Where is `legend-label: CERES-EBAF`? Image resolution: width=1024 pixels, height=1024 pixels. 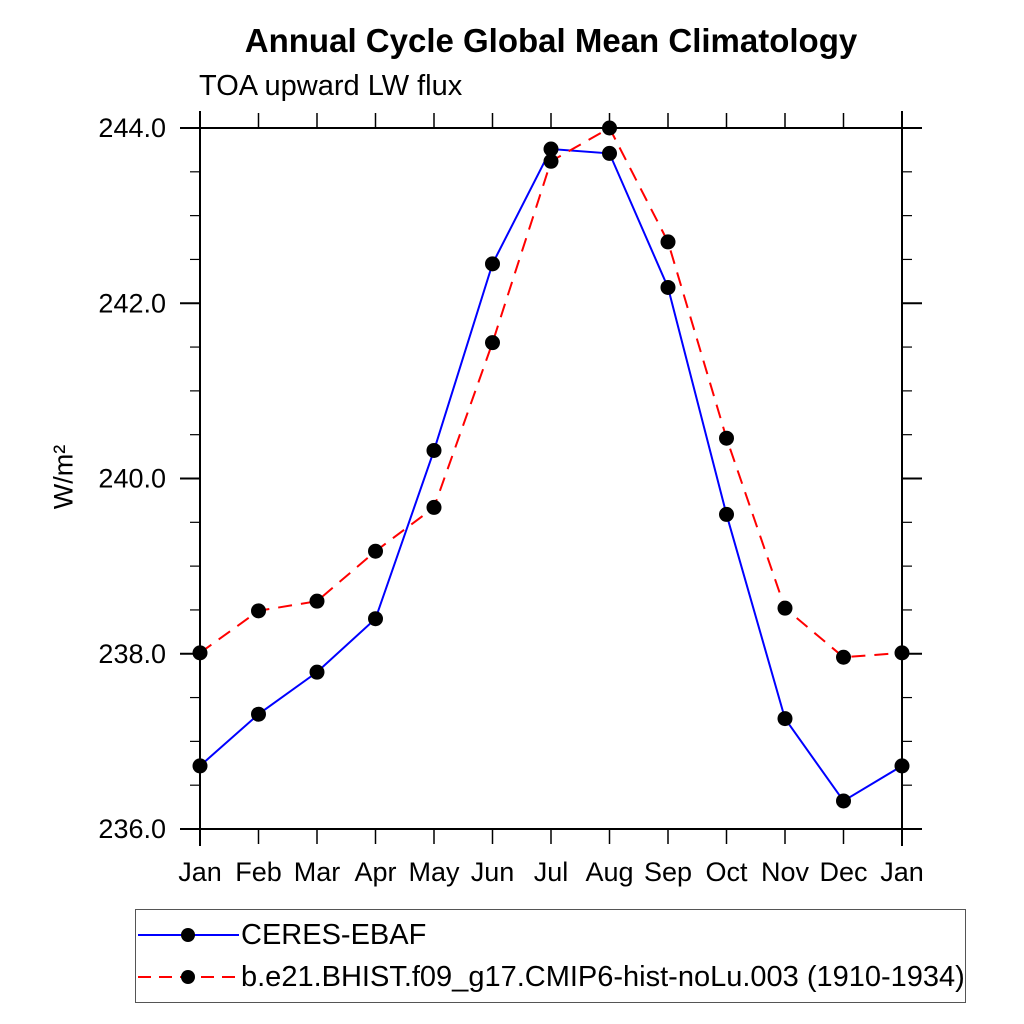
legend-label: CERES-EBAF is located at coordinates (334, 934).